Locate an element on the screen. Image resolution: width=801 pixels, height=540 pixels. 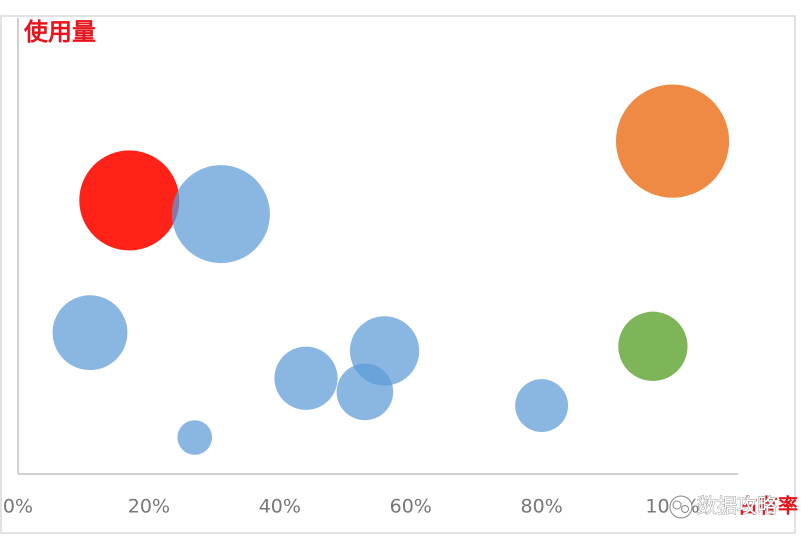
x-tick-label: 20% is located at coordinates (149, 507).